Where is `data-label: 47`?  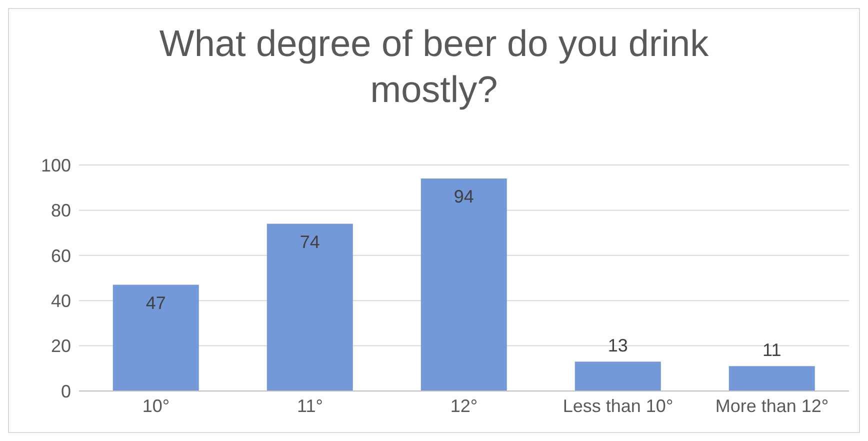 data-label: 47 is located at coordinates (156, 302).